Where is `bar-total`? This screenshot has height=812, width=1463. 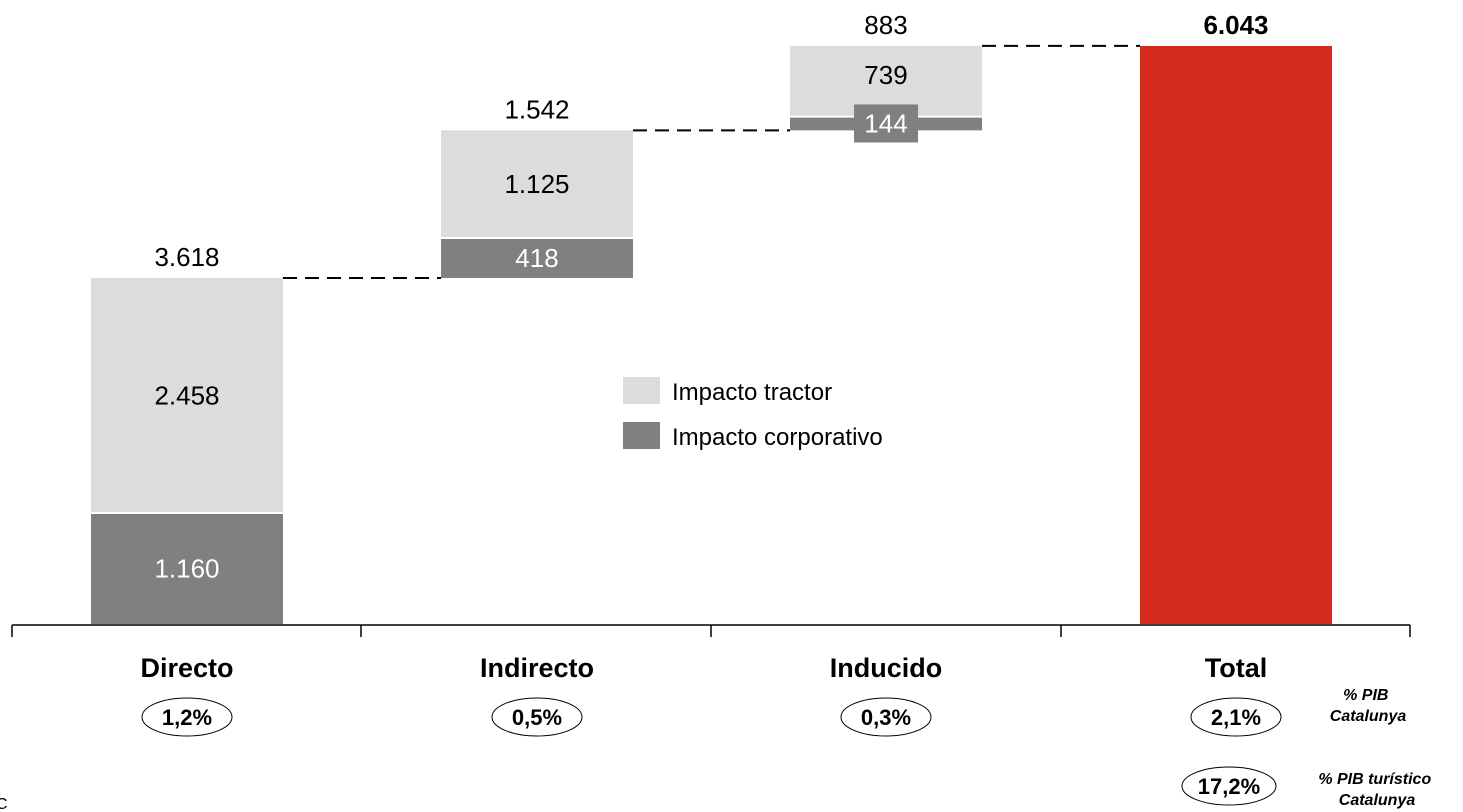
bar-total is located at coordinates (1236, 335).